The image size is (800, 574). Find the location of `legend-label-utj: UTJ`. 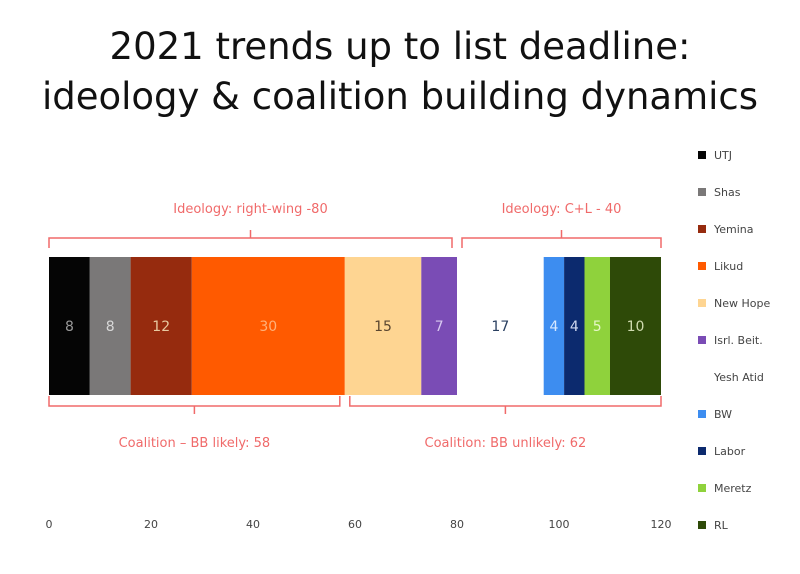

legend-label-utj: UTJ is located at coordinates (723, 155).